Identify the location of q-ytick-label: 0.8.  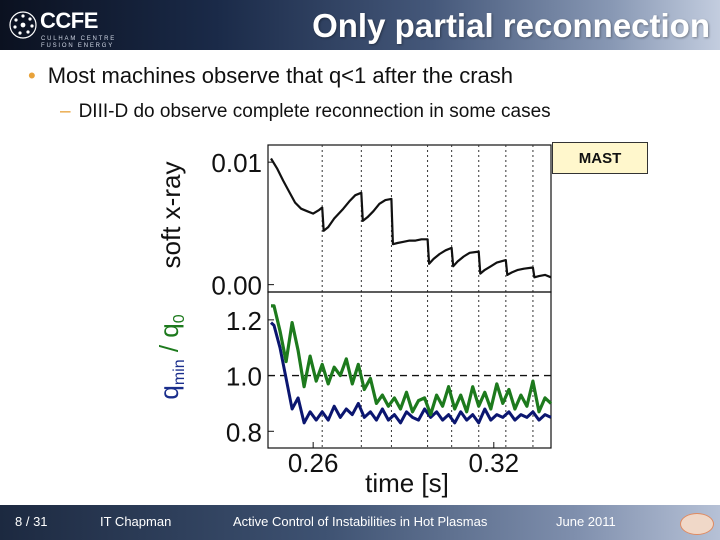
(244, 432).